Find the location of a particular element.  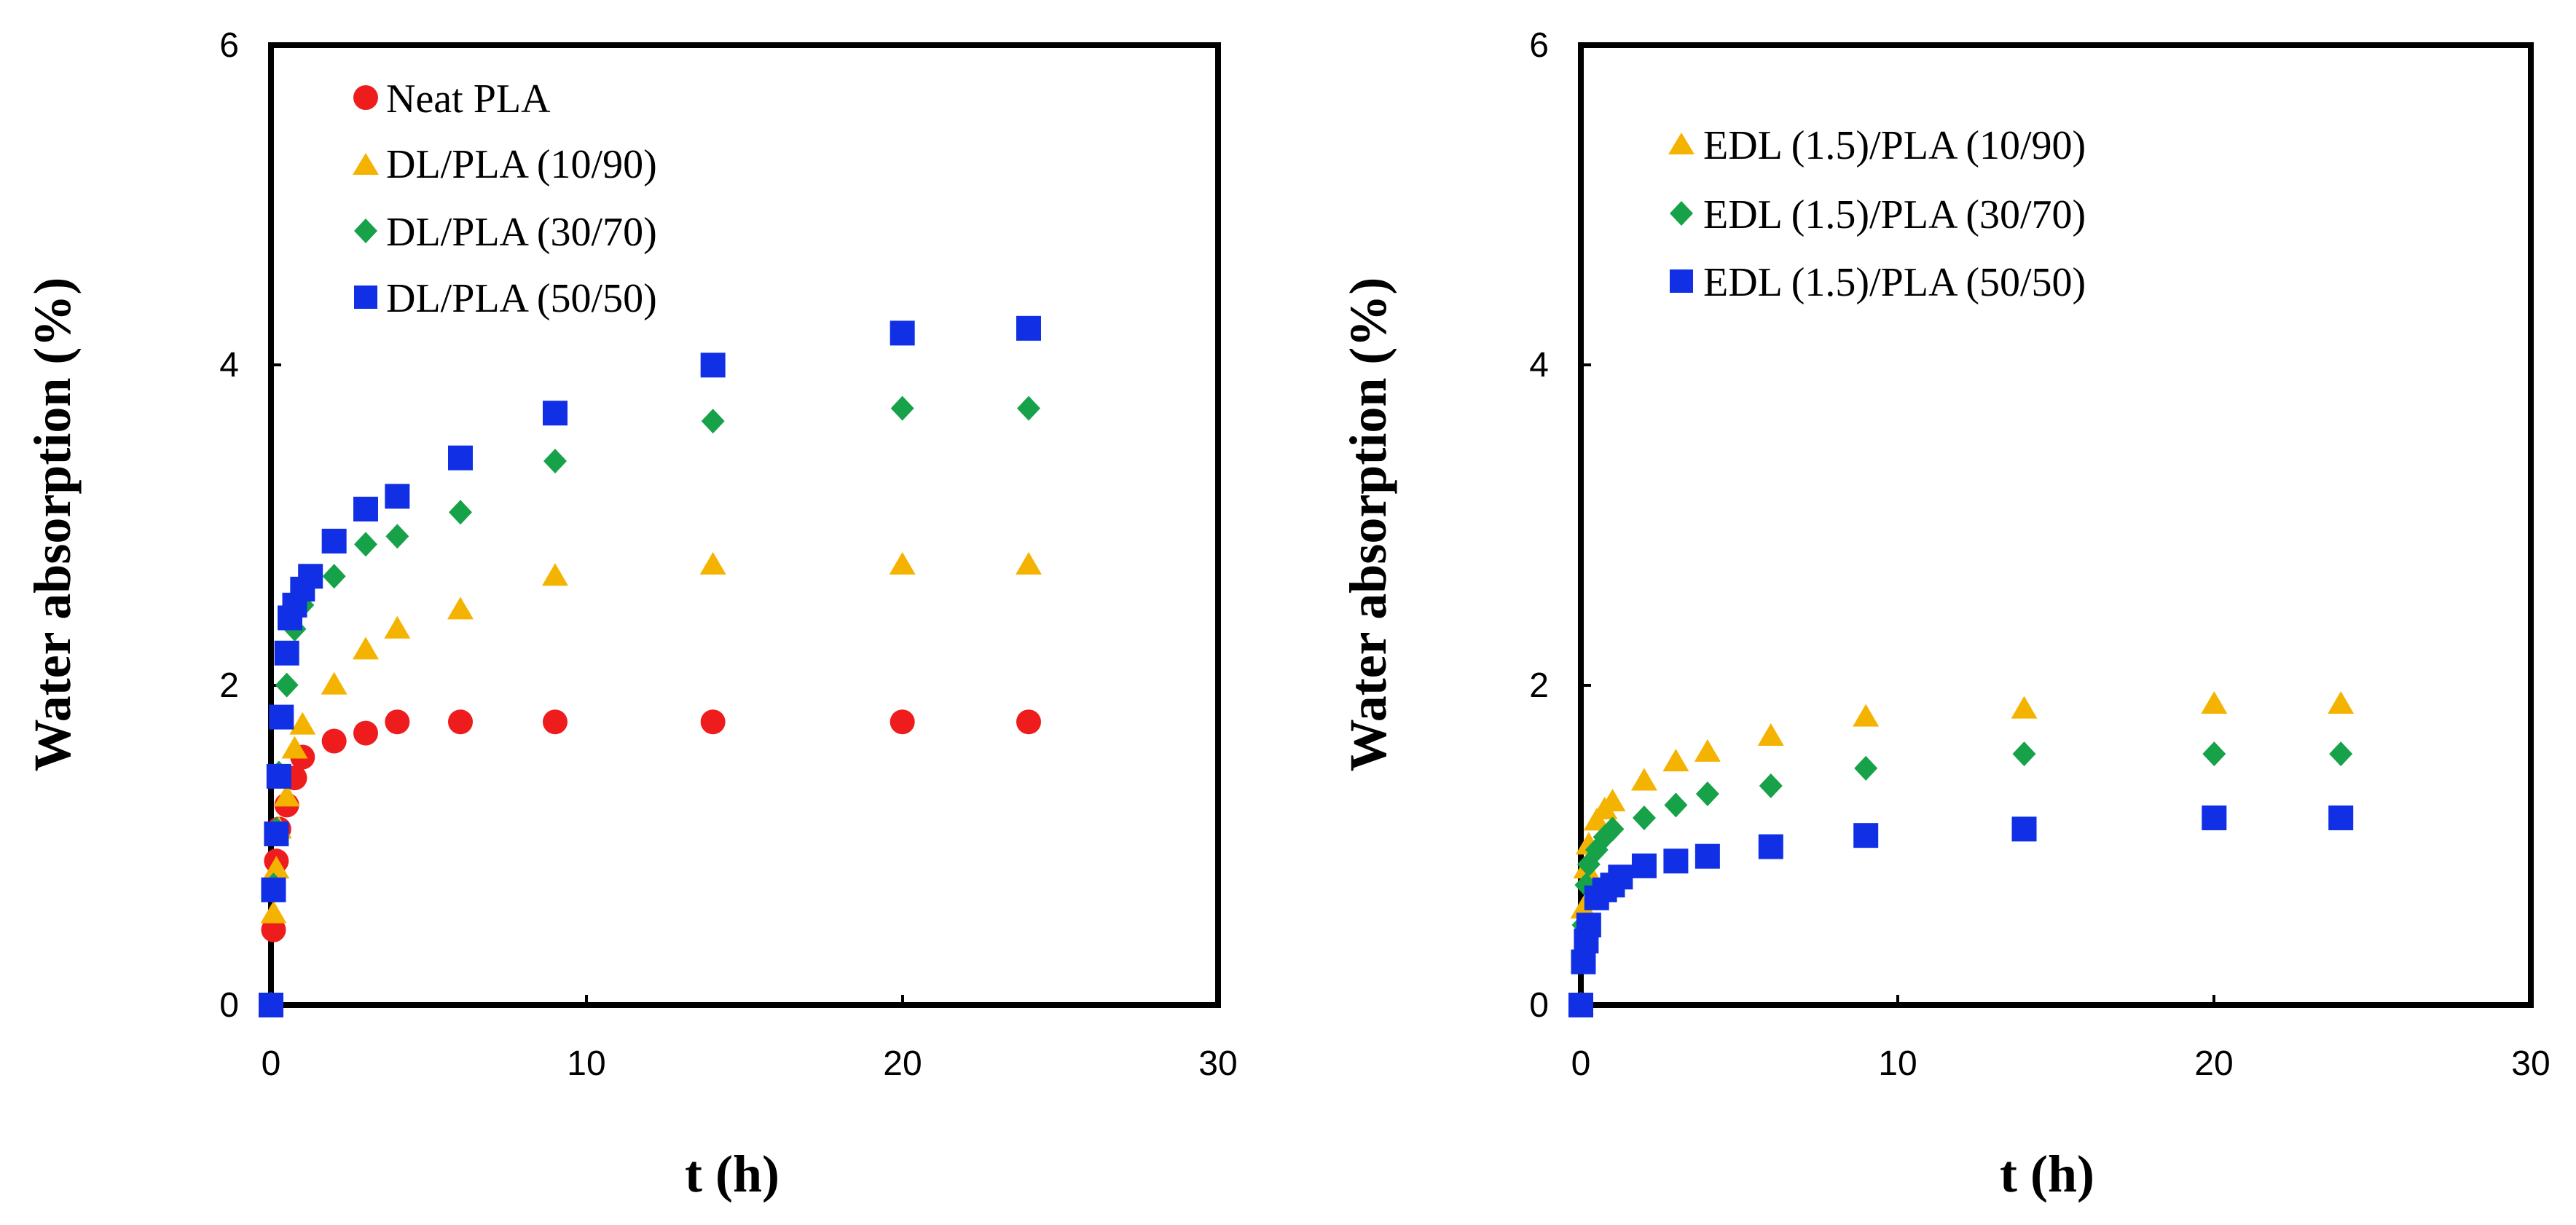

legend-label: DL/PLA (10/90) is located at coordinates (521, 165).